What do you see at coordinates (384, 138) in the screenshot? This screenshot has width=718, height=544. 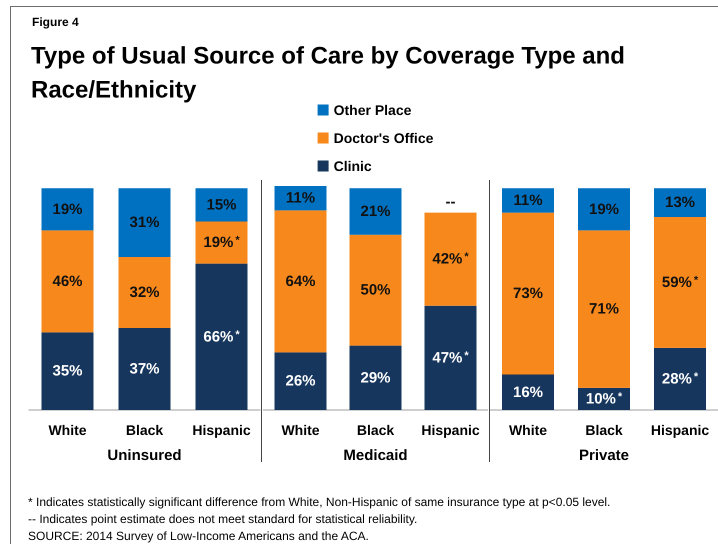 I see `legend-label: Doctor's Office` at bounding box center [384, 138].